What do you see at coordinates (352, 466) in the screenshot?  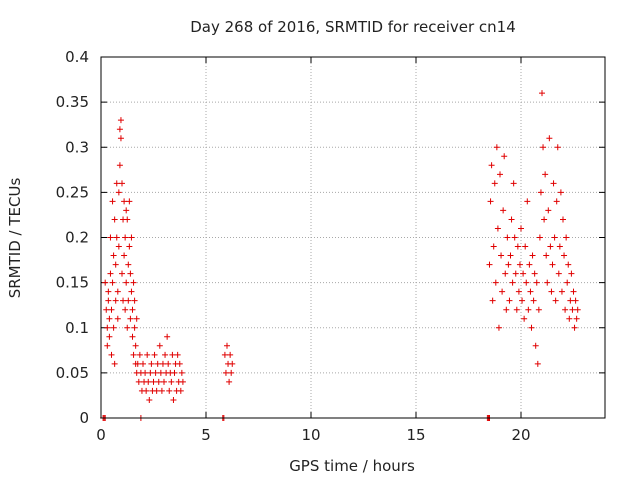 I see `x-axis-title: GPS time / hours` at bounding box center [352, 466].